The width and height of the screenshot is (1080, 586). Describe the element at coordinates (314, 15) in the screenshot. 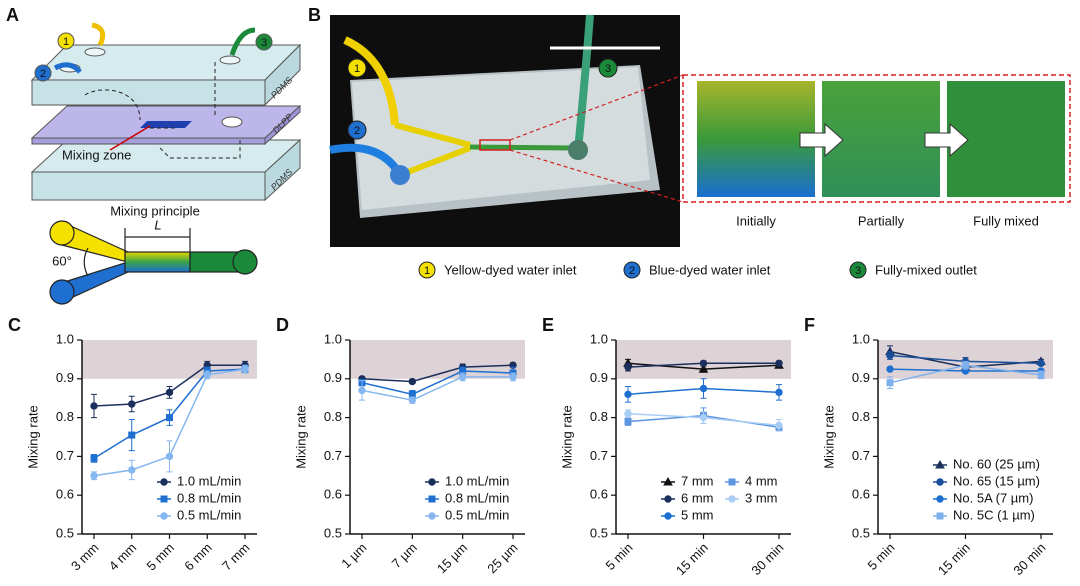

I see `panel-letter: B` at that location.